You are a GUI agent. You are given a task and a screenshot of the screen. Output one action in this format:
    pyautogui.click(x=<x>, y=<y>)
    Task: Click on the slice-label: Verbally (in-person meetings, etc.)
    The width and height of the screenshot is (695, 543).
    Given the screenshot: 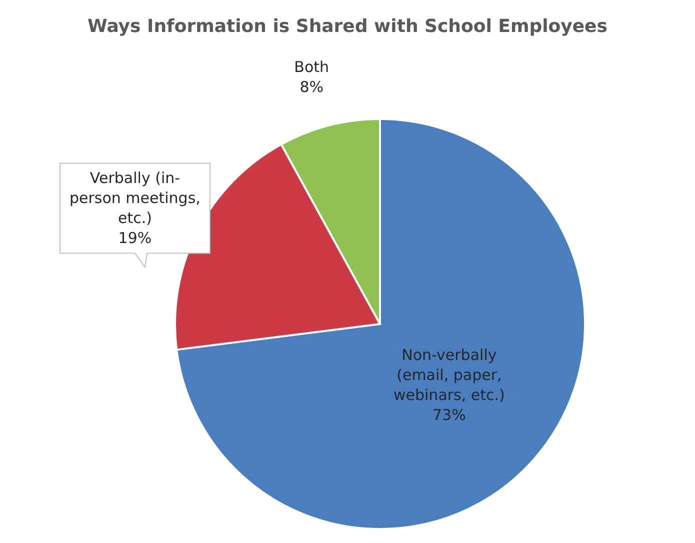 What is the action you would take?
    pyautogui.click(x=135, y=198)
    